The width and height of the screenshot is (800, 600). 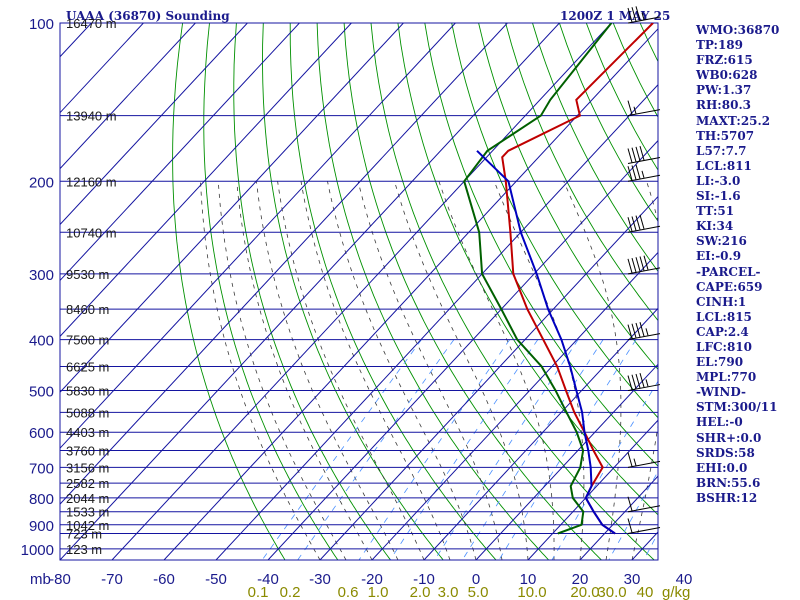 I want to click on temperature-label: 10, so click(x=528, y=579).